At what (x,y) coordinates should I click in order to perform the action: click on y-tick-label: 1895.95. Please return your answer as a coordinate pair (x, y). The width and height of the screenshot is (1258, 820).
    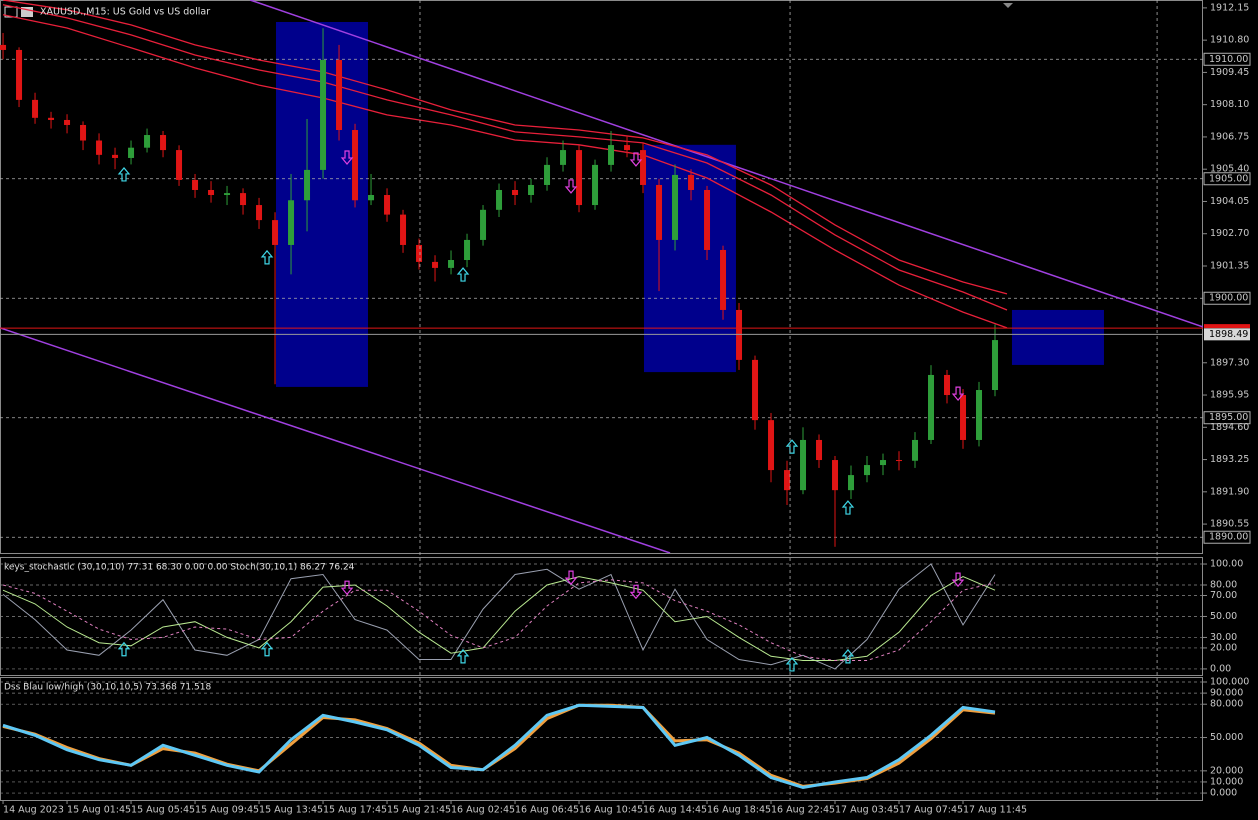
    Looking at the image, I should click on (1229, 395).